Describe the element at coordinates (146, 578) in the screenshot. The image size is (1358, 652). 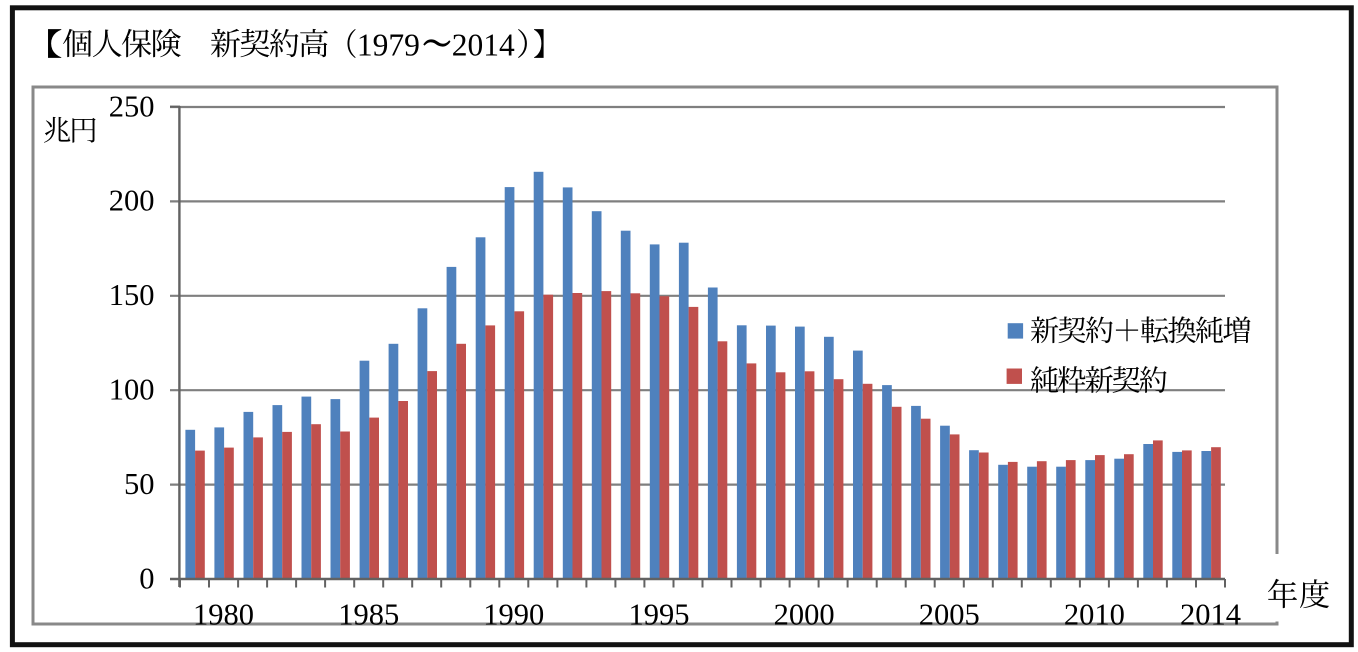
I see `svg-text: 0` at that location.